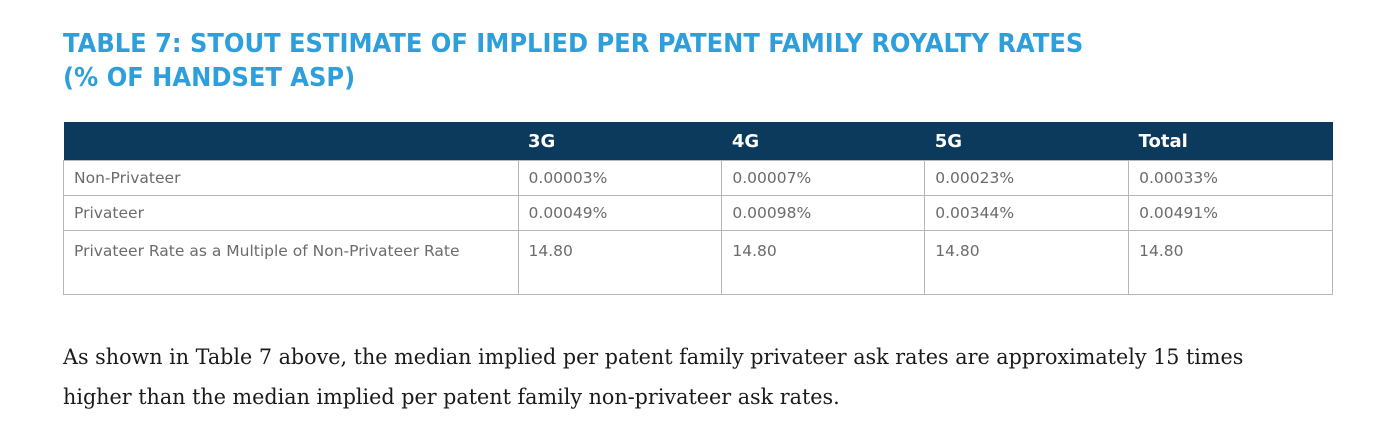 Image resolution: width=1389 pixels, height=447 pixels. Describe the element at coordinates (291, 178) in the screenshot. I see `row-label: Non-Privateer` at that location.